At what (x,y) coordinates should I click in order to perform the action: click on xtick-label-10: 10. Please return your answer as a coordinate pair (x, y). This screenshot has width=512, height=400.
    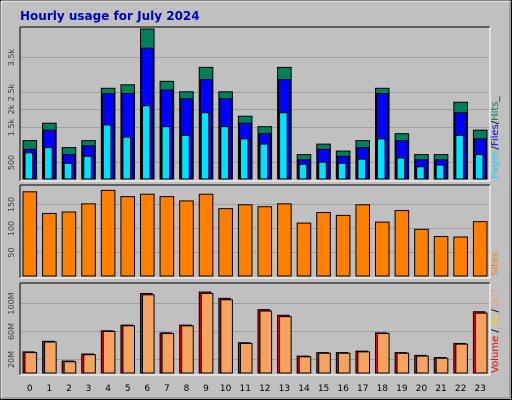
    Looking at the image, I should click on (226, 389).